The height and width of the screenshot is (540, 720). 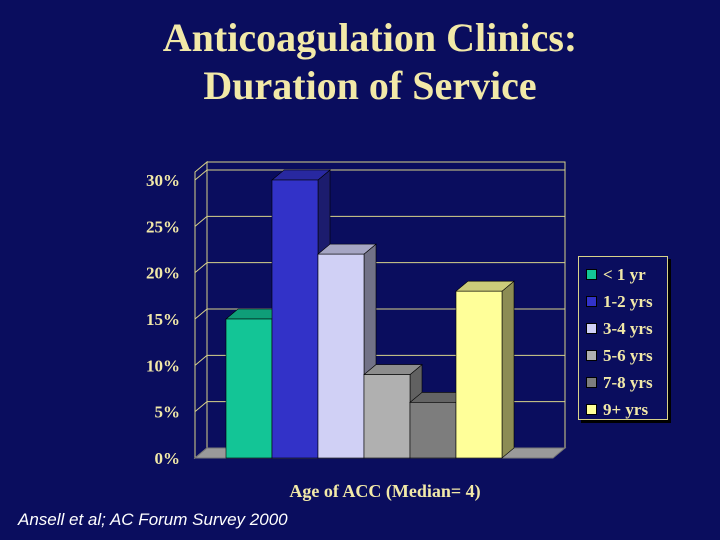 I want to click on legend-label: < 1 yr, so click(x=624, y=274).